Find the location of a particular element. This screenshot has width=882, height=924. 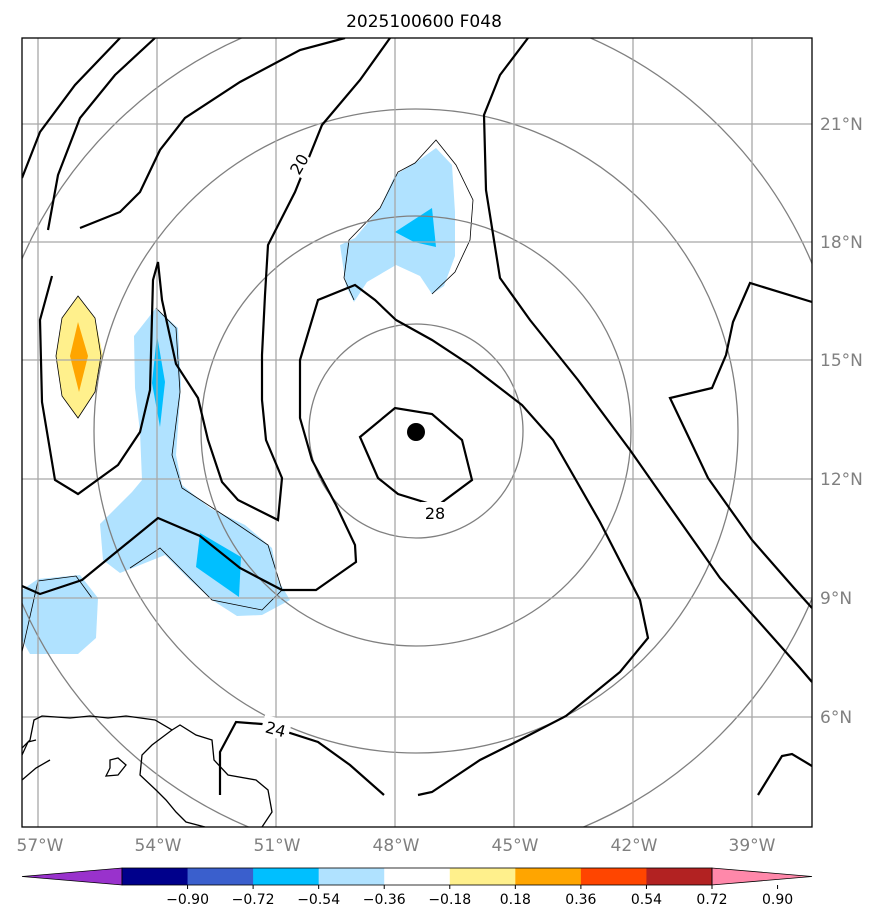

latitude-labels: 21°N 18°N 15°N 12°N 9°N 6°N is located at coordinates (841, 421).